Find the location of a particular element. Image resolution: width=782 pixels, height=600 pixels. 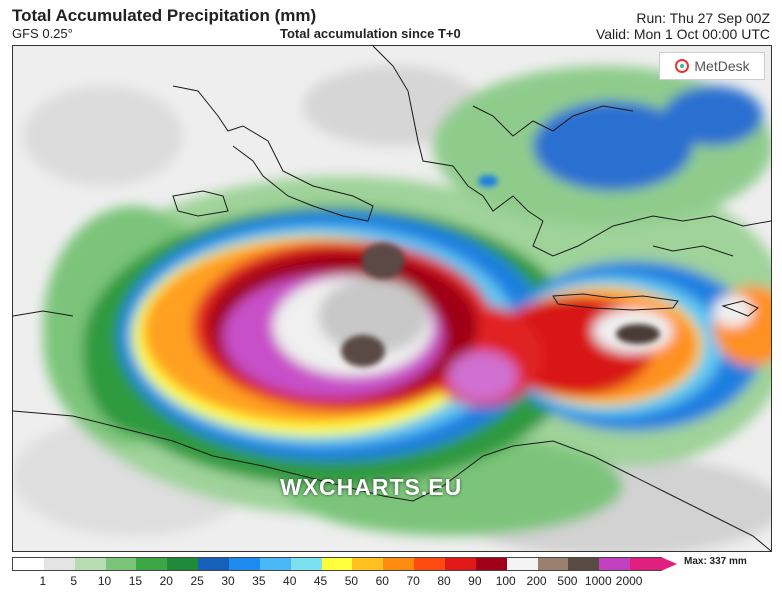

colorbar-tick-label: 100 is located at coordinates (505, 581).